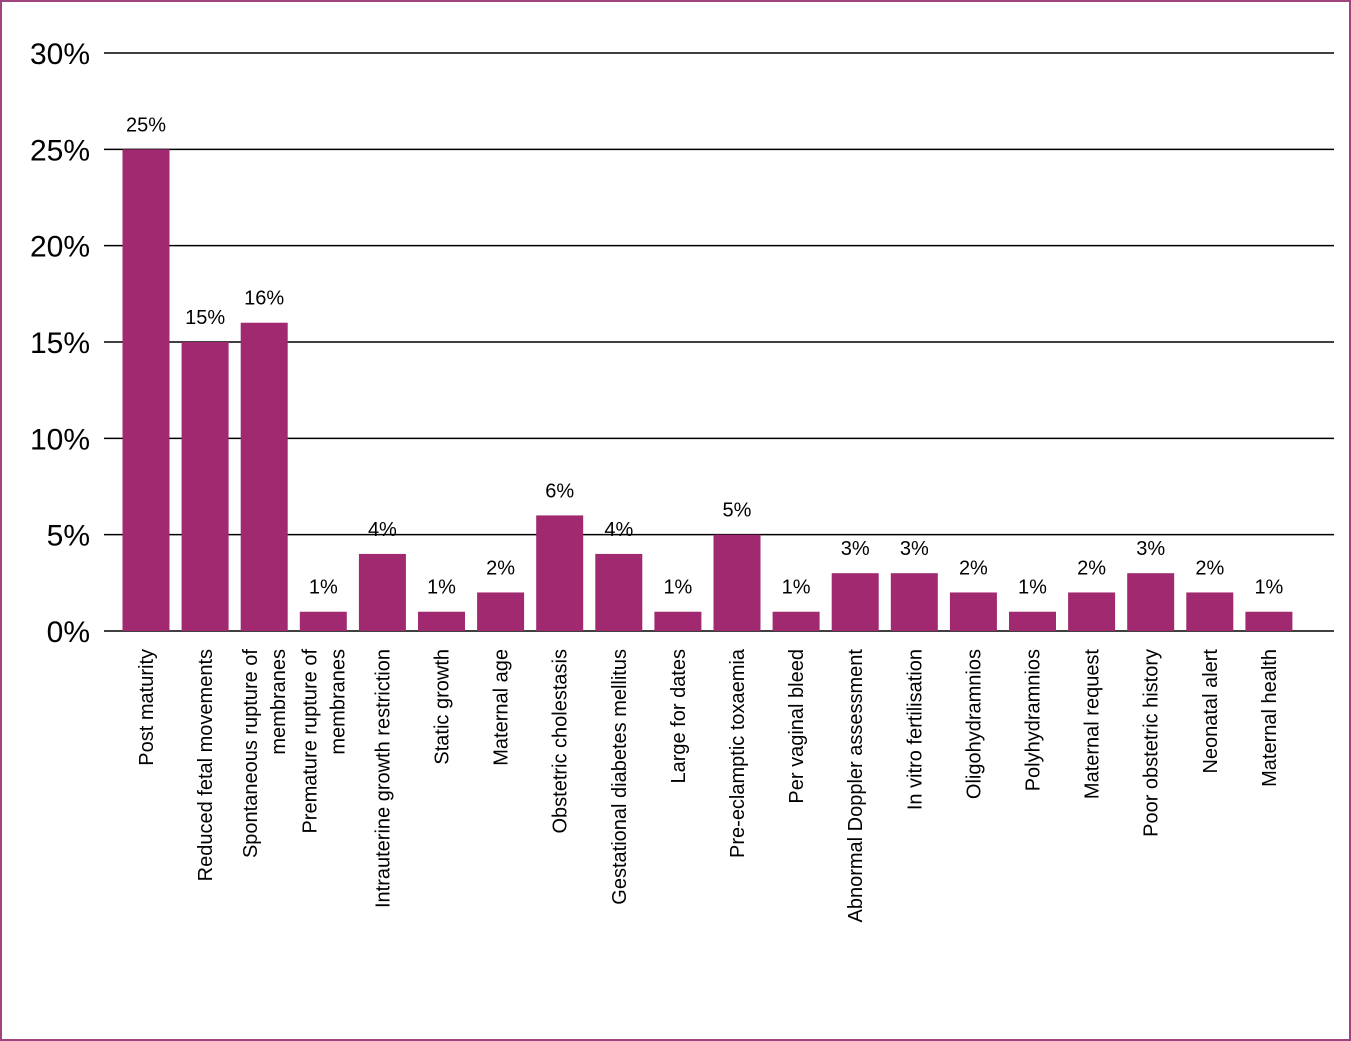 This screenshot has width=1351, height=1041. Describe the element at coordinates (60, 54) in the screenshot. I see `y-tick-label: 30%` at that location.